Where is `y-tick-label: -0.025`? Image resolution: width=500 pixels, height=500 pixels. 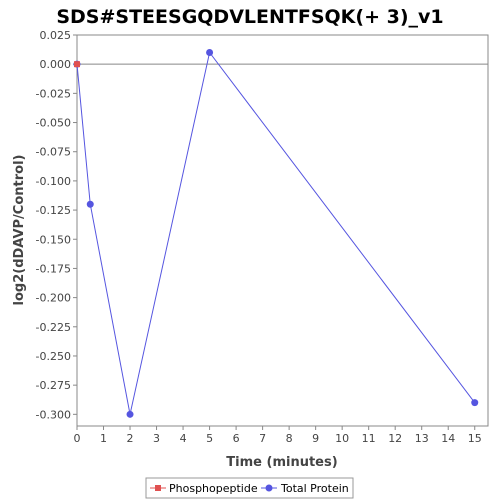
y-tick-label: -0.025 is located at coordinates (53, 93).